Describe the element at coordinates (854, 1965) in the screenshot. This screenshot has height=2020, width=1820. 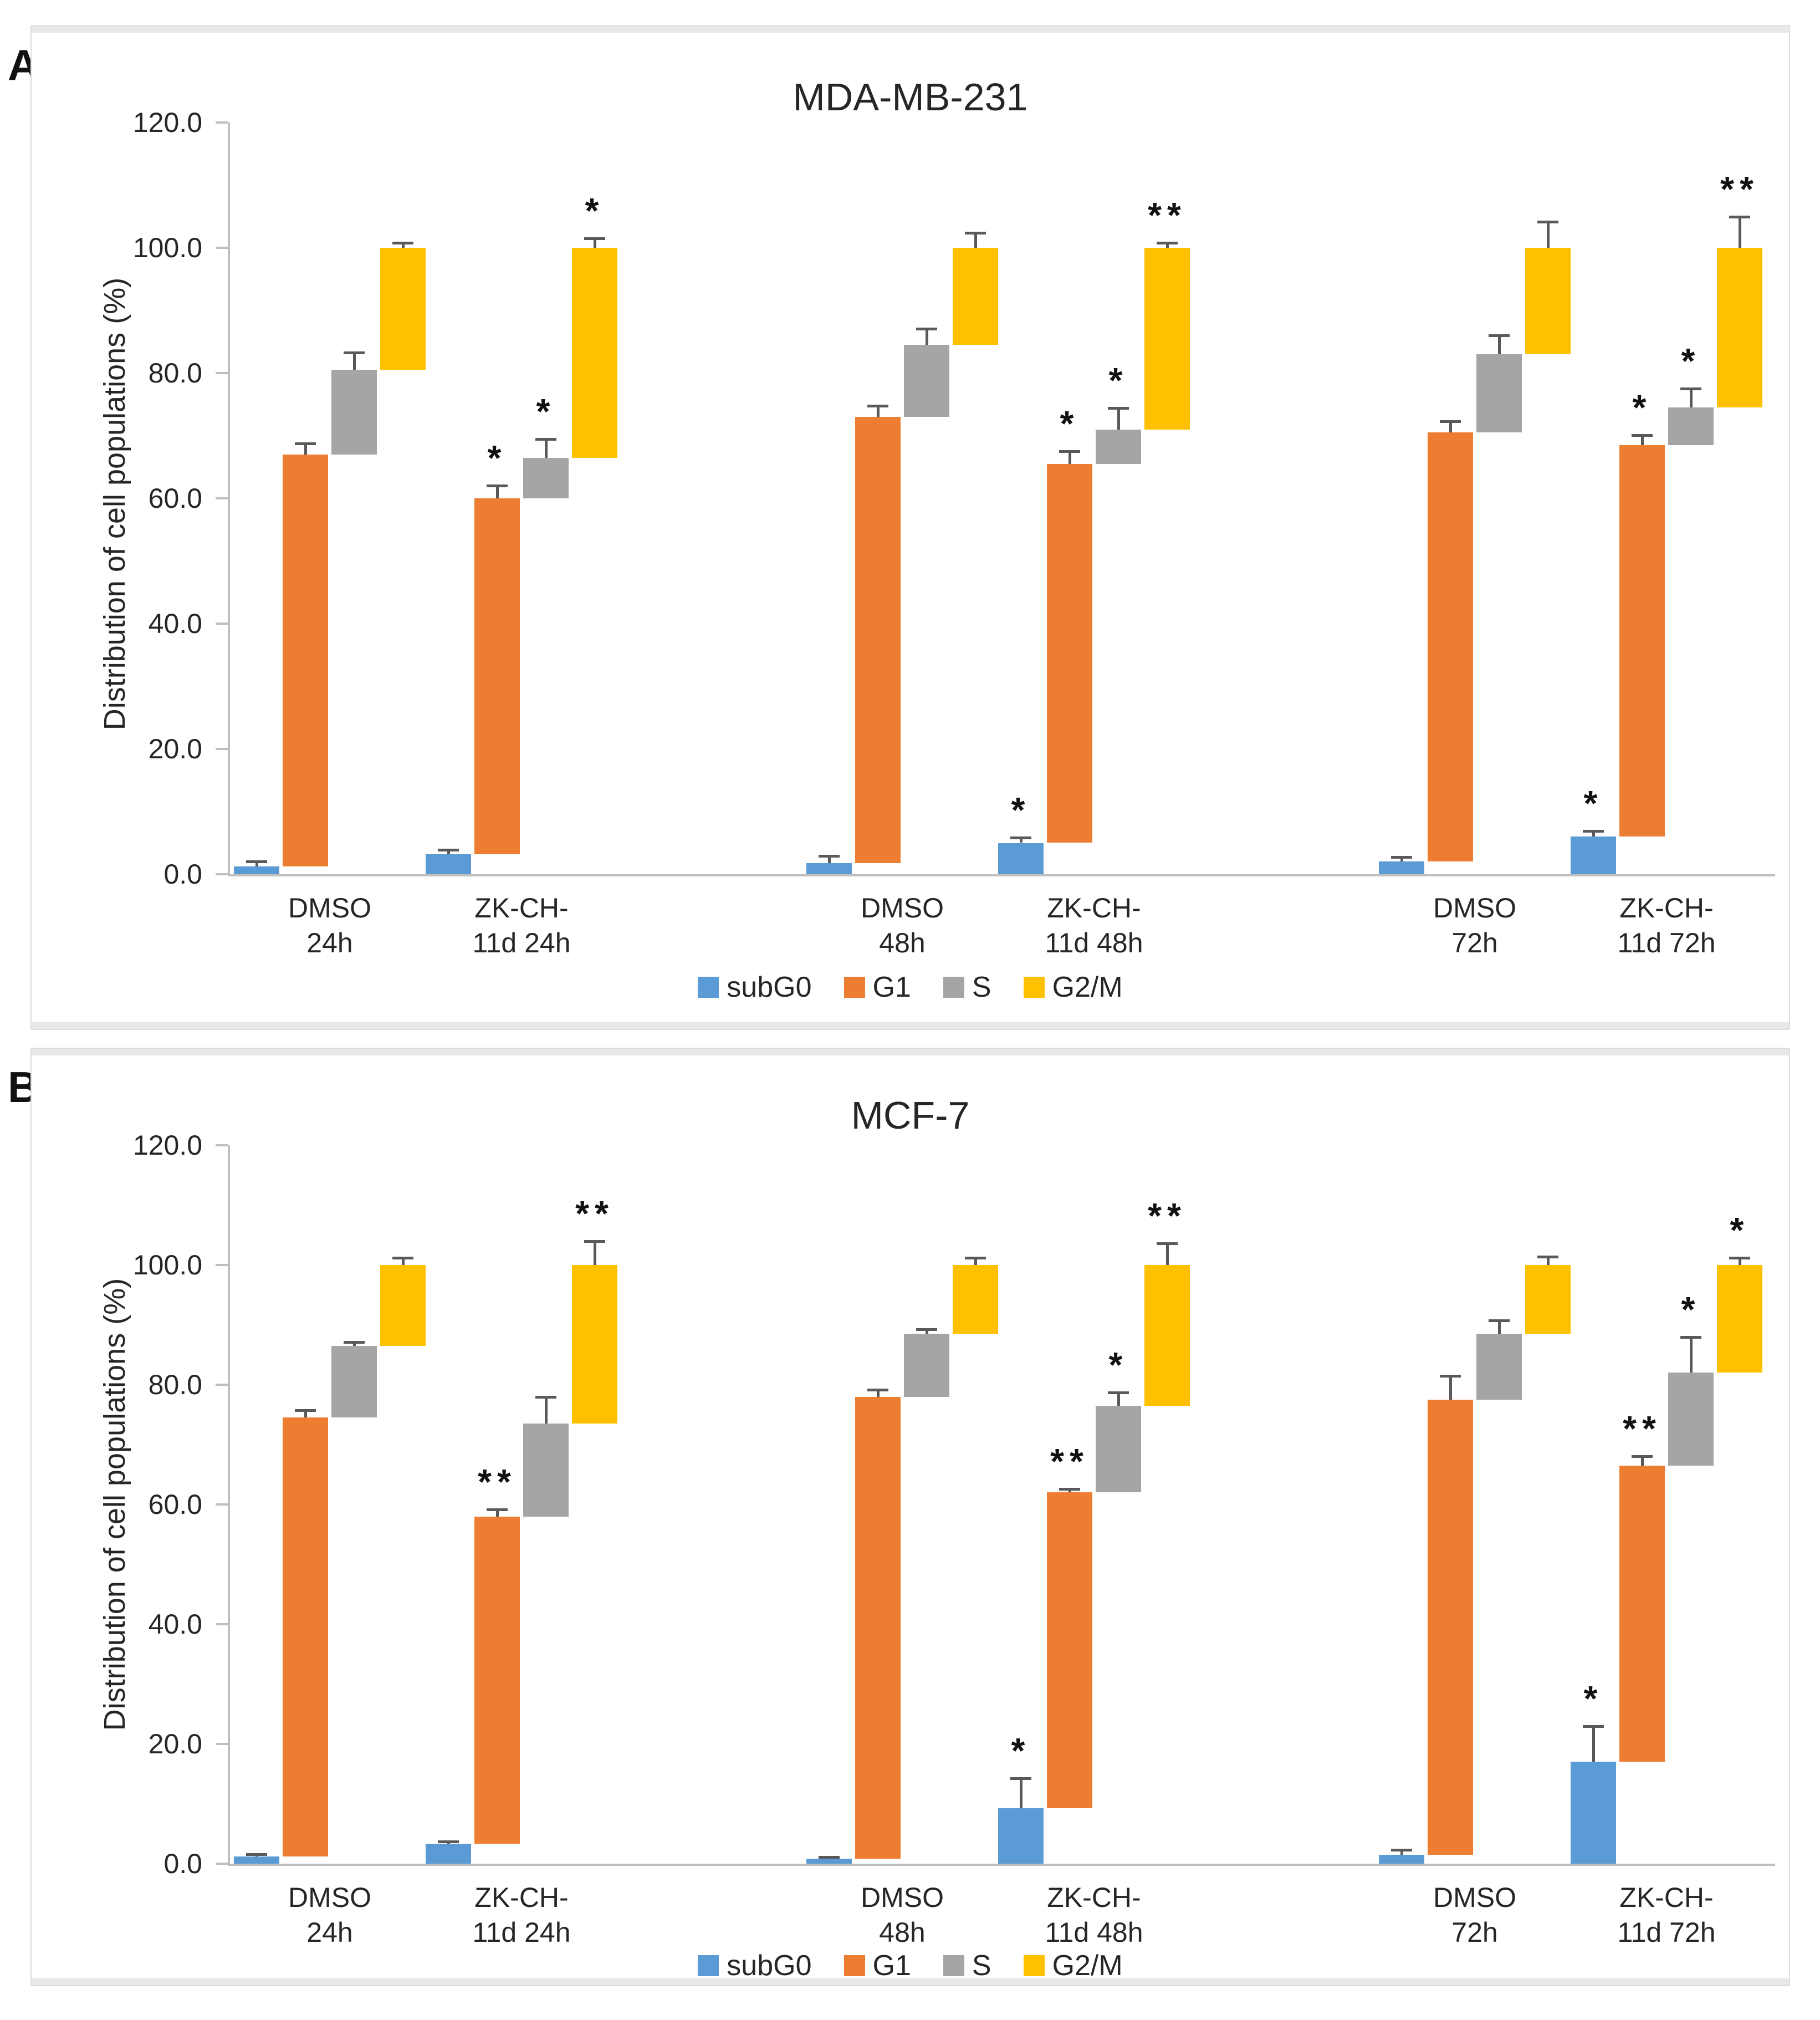
I see `legend-swatch-G1` at that location.